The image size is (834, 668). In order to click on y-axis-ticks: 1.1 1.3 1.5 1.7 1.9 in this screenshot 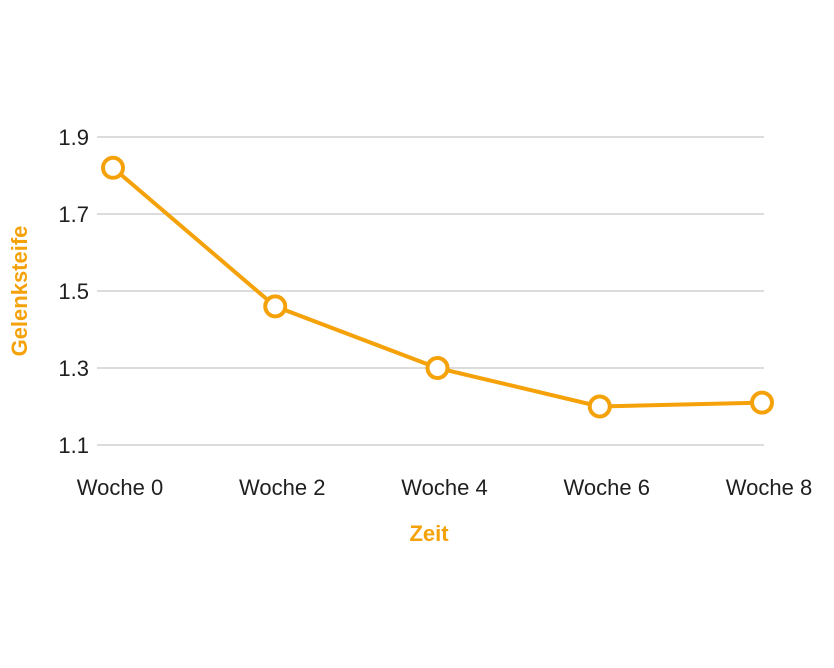, I will do `click(73, 291)`.